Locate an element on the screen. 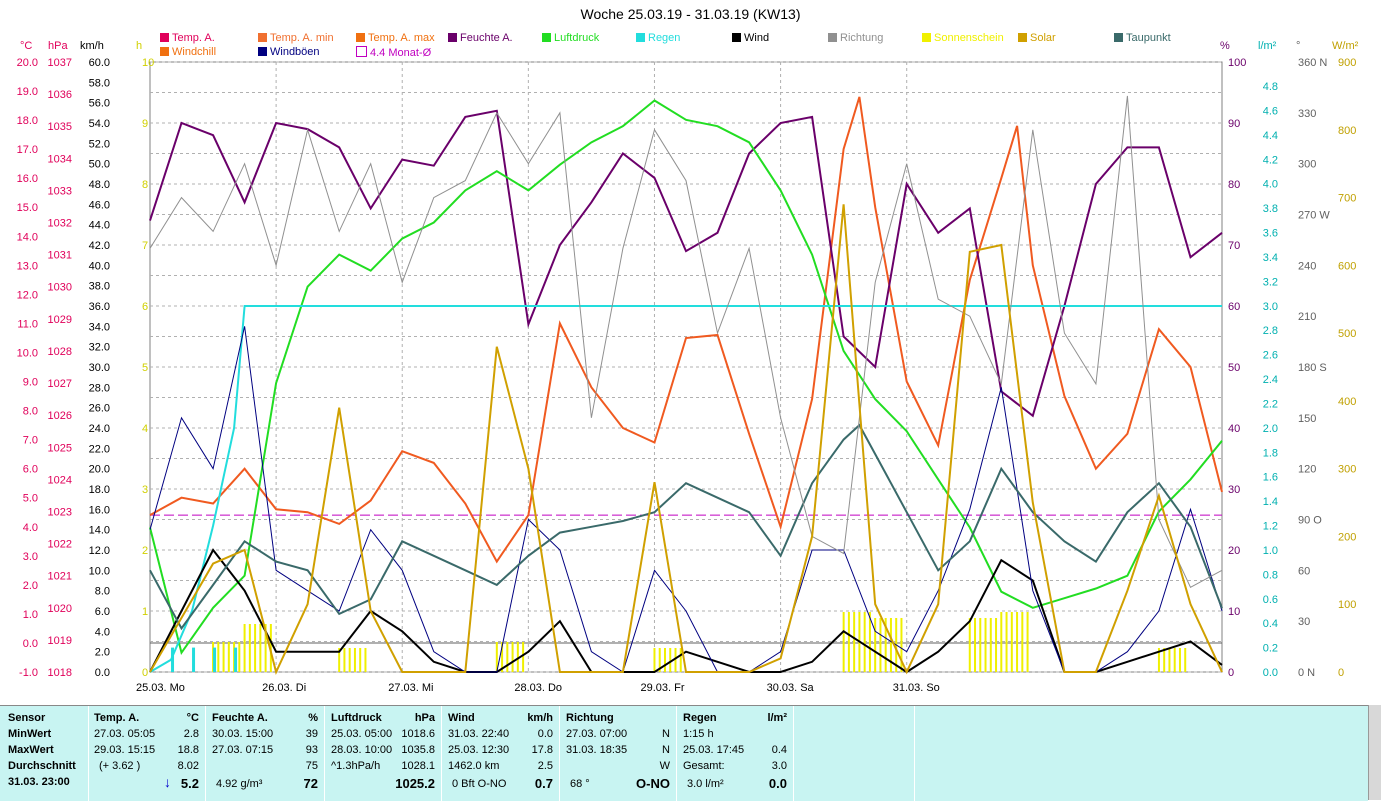 Image resolution: width=1381 pixels, height=801 pixels. wind-tick-label: 6.0 is located at coordinates (102, 612).